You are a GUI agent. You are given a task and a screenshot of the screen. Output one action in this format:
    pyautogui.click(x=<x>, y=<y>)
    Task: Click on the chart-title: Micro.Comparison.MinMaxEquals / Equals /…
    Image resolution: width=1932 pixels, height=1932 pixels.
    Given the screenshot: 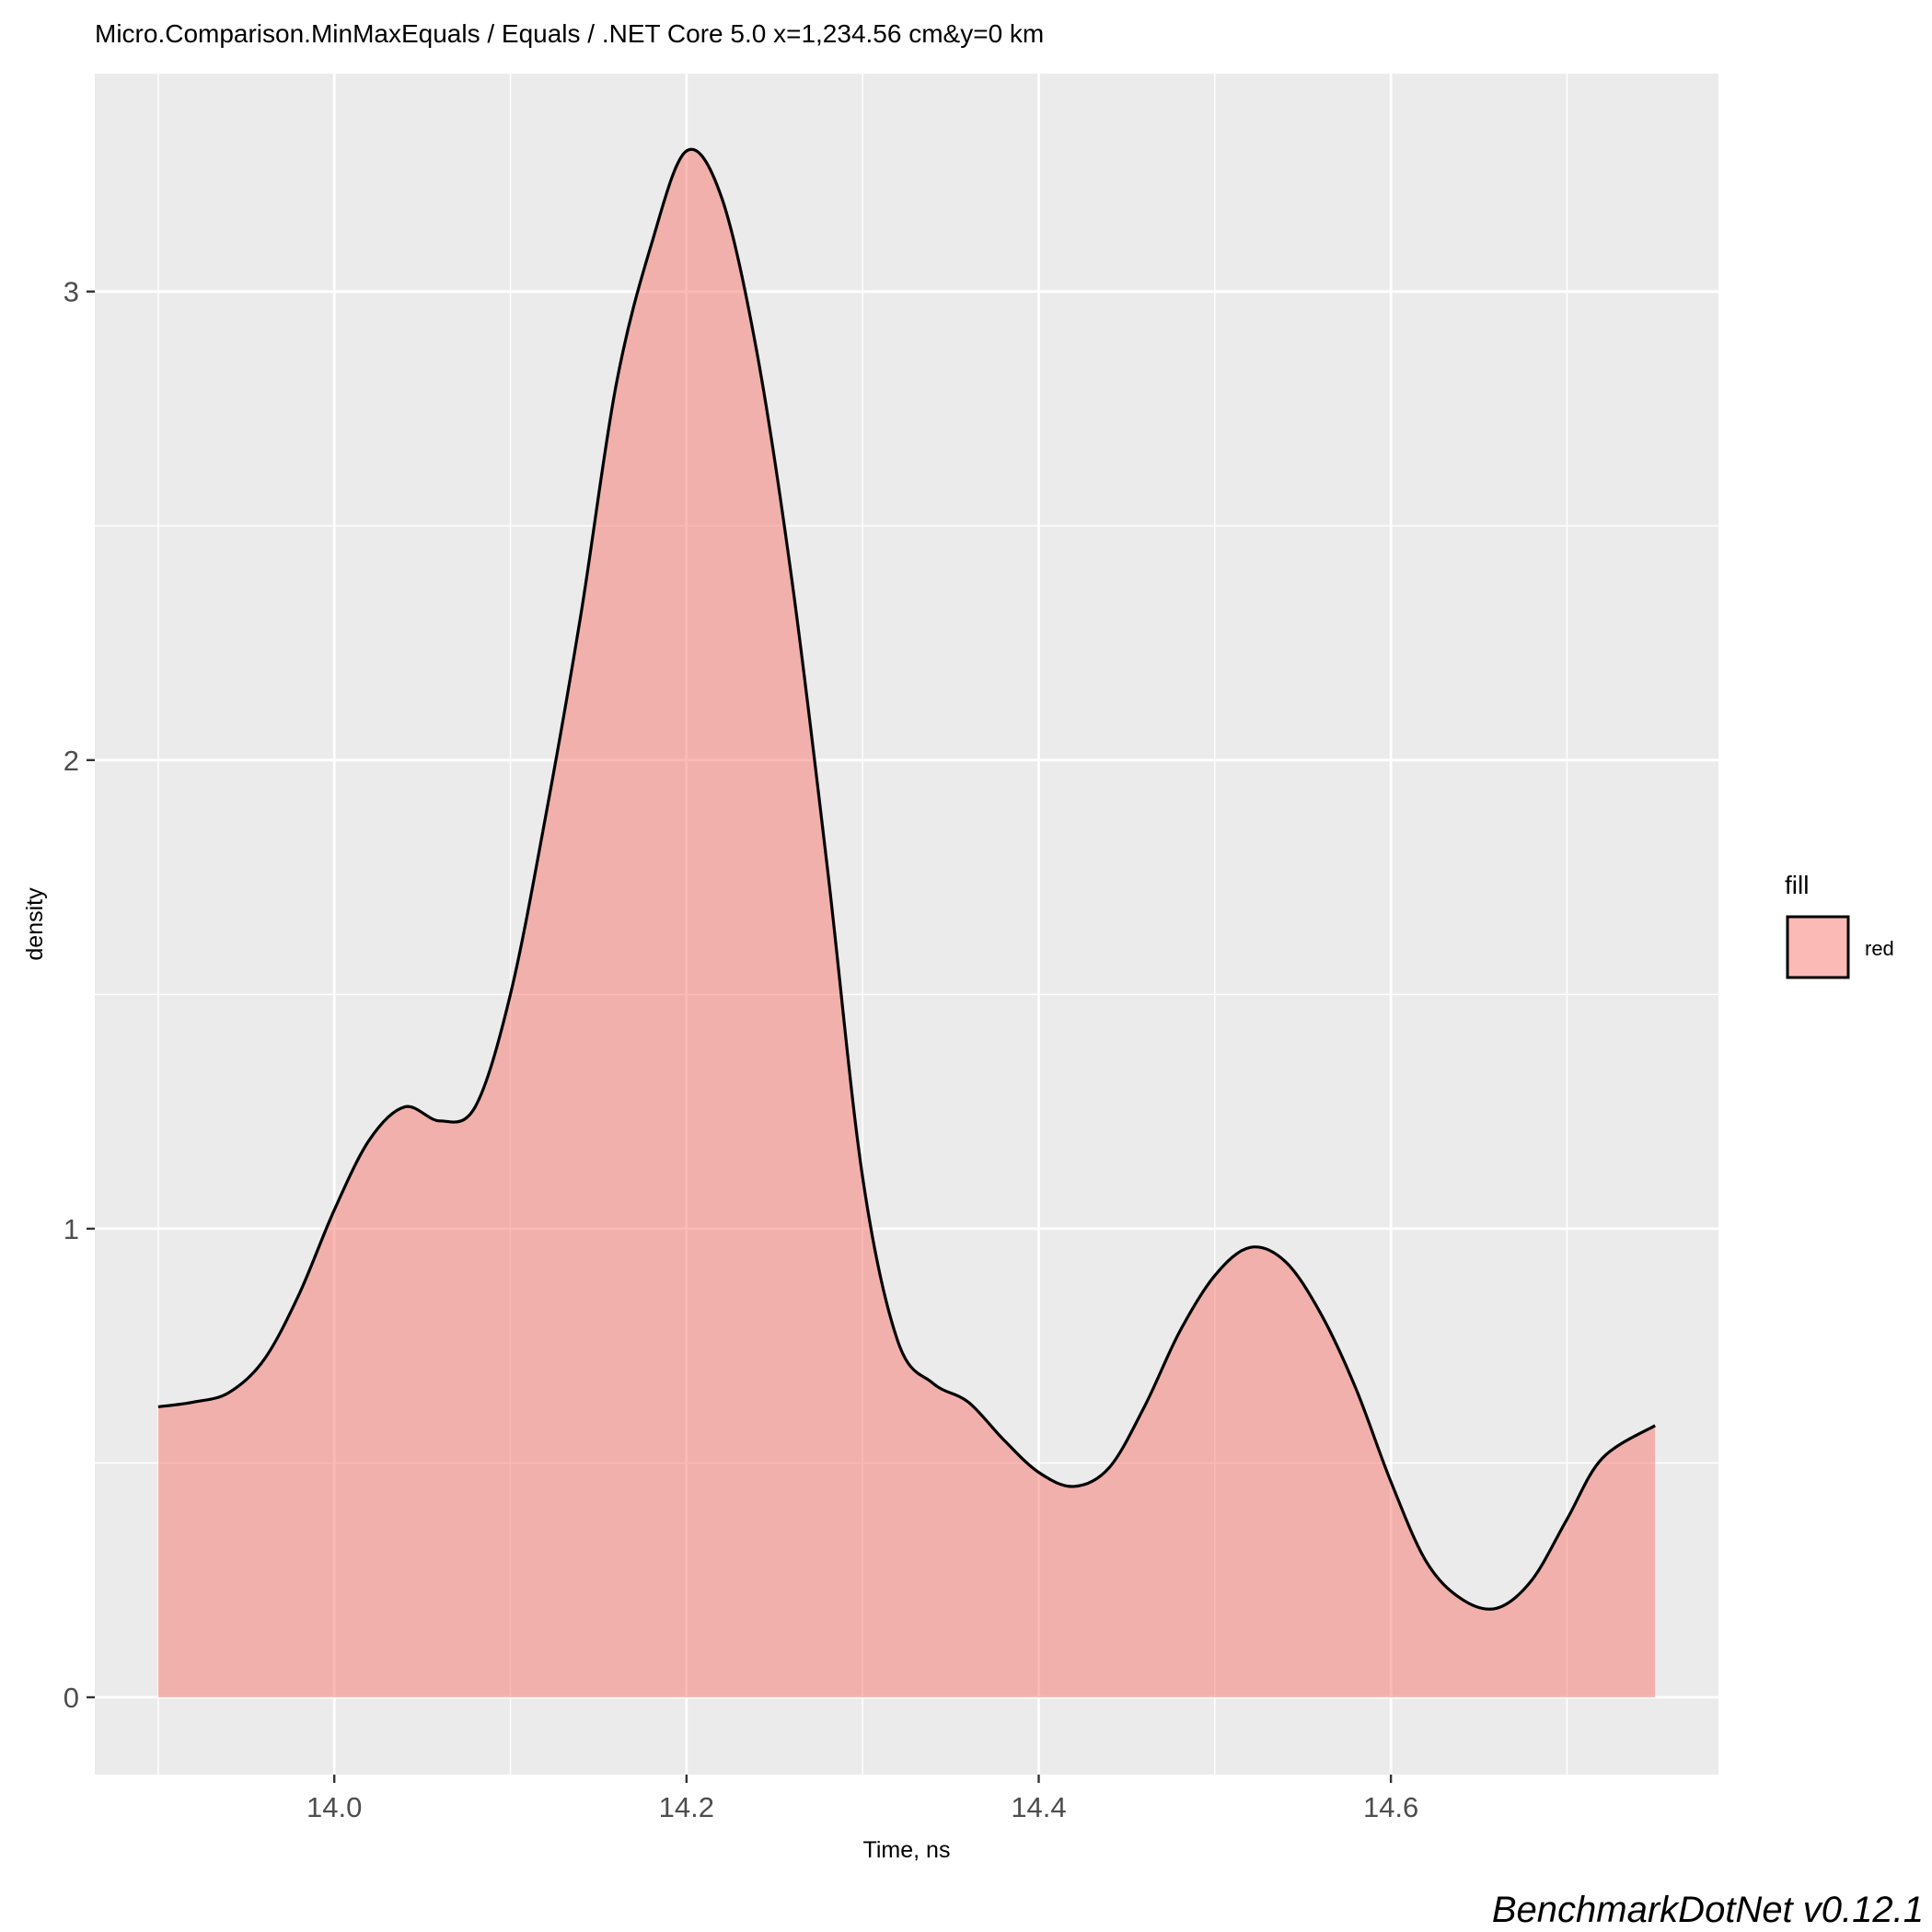 What is the action you would take?
    pyautogui.click(x=569, y=33)
    